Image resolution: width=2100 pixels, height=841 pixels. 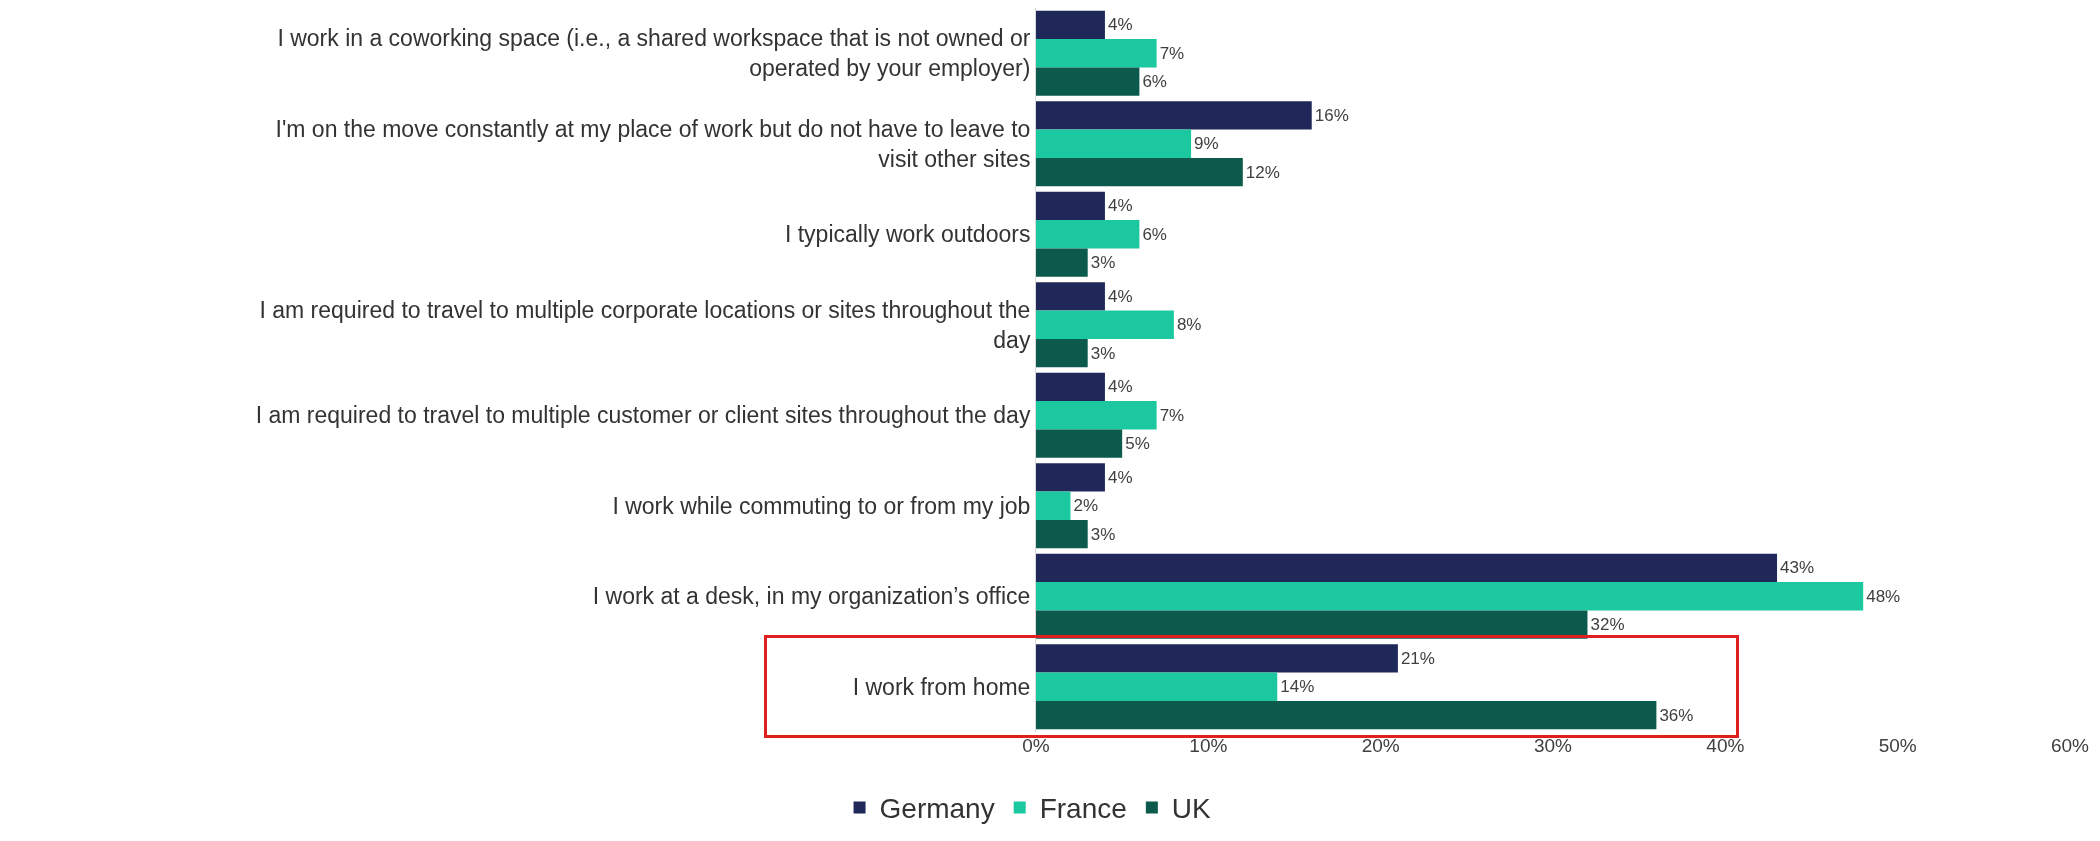 I want to click on legend-label: France, so click(x=1083, y=809).